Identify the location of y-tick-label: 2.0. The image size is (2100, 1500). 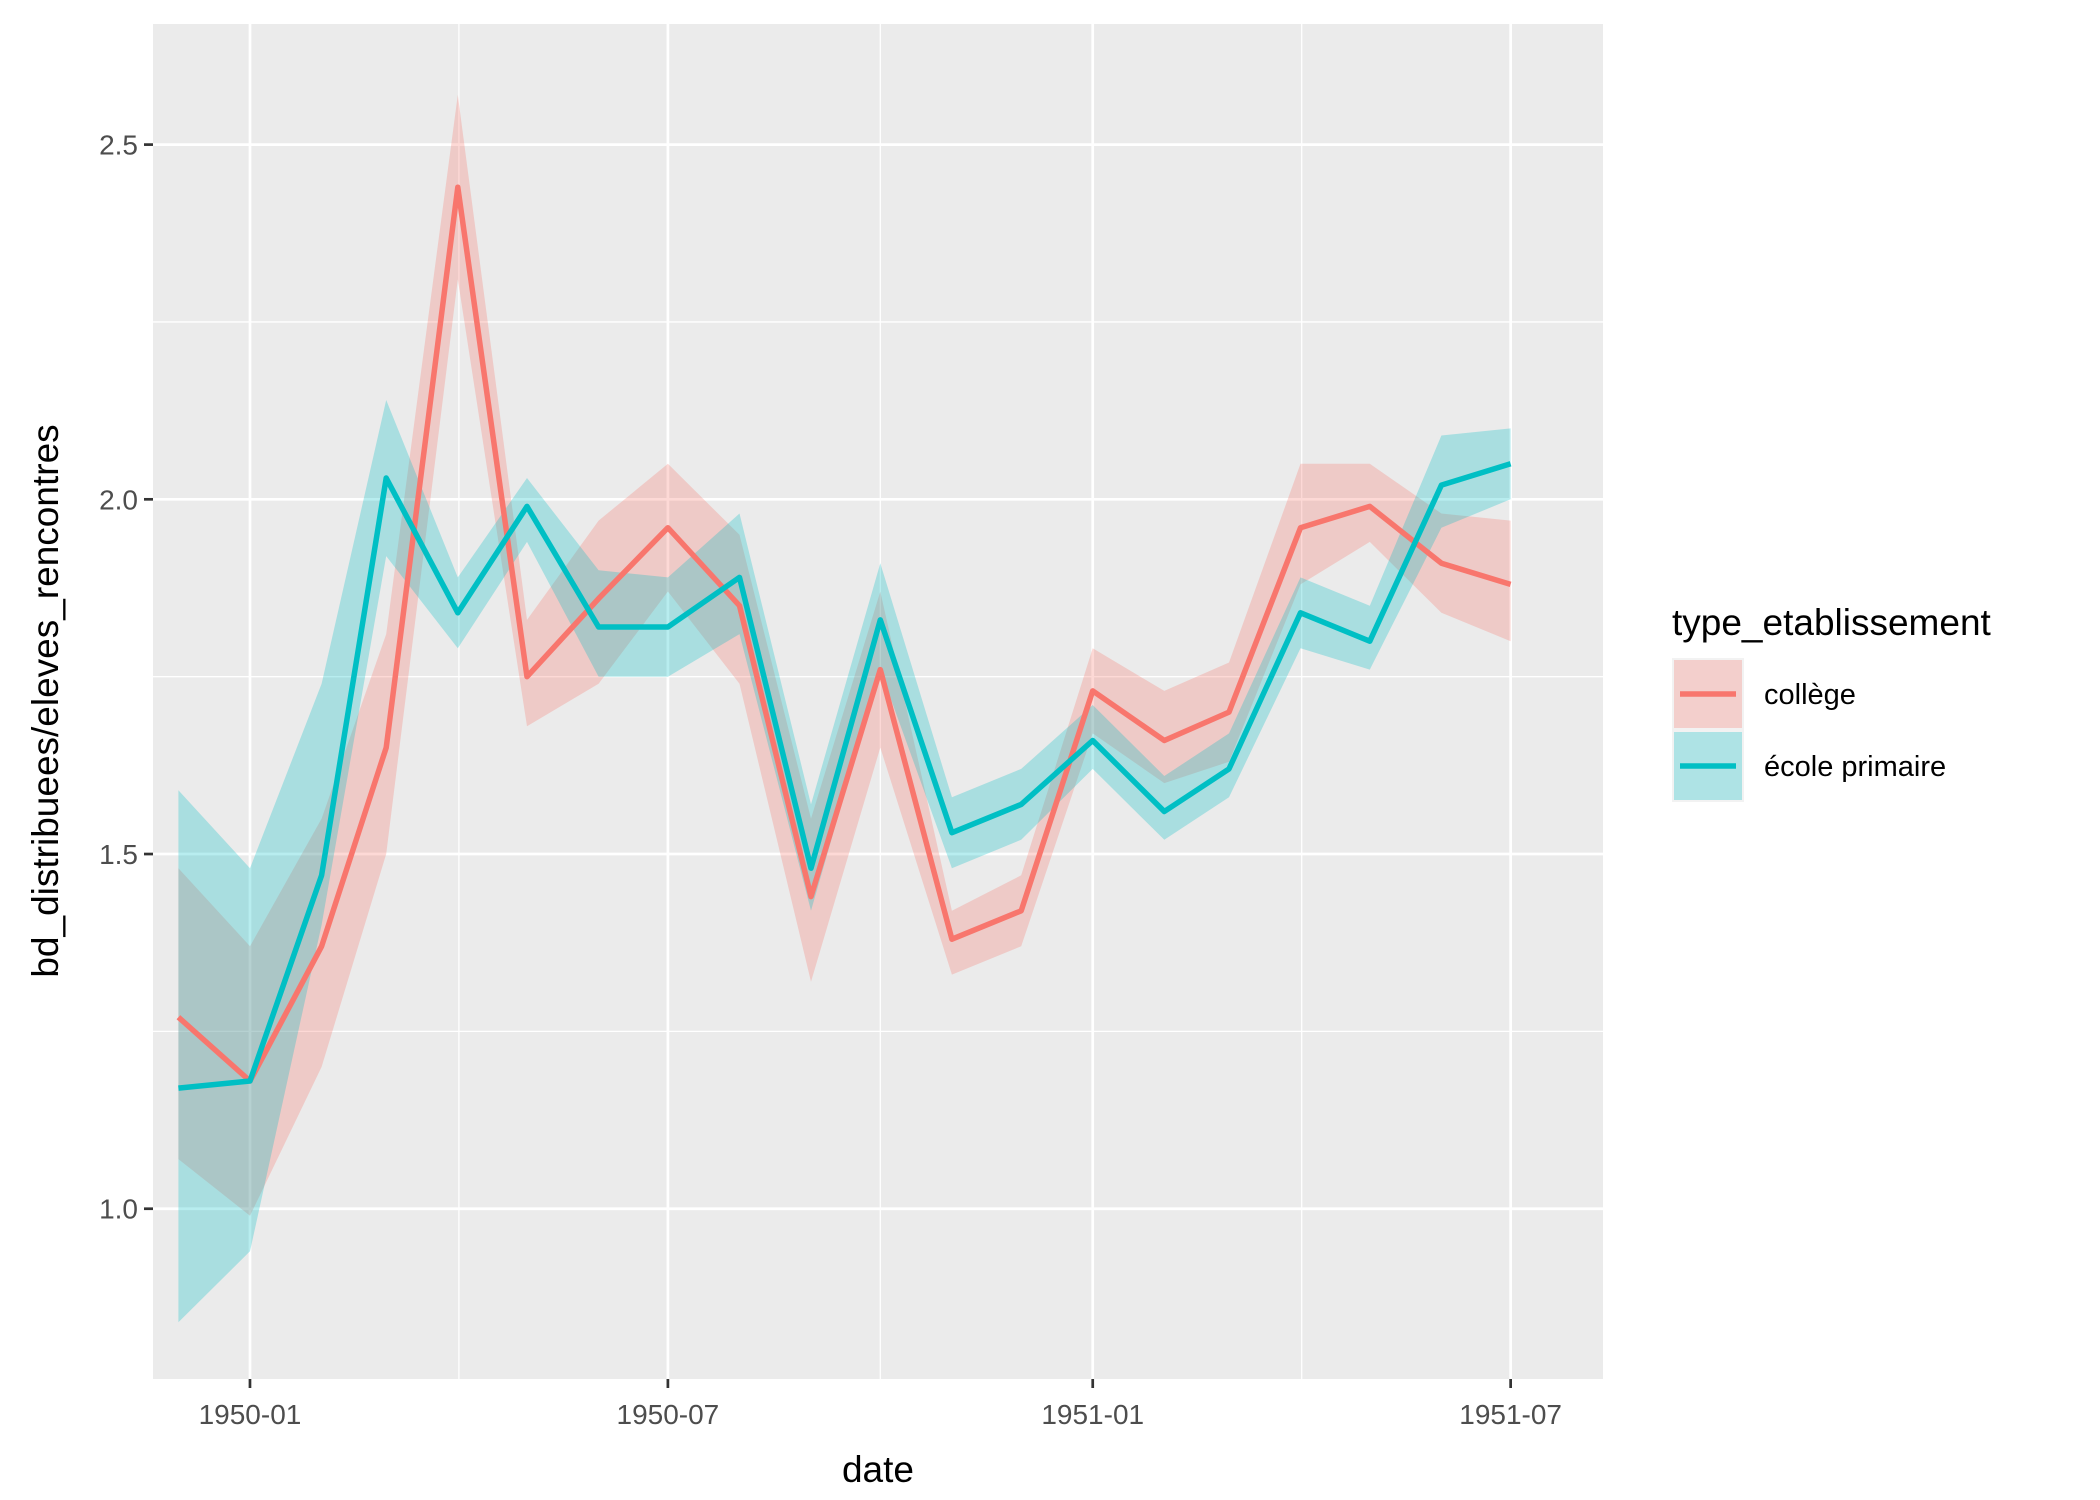
(118, 499).